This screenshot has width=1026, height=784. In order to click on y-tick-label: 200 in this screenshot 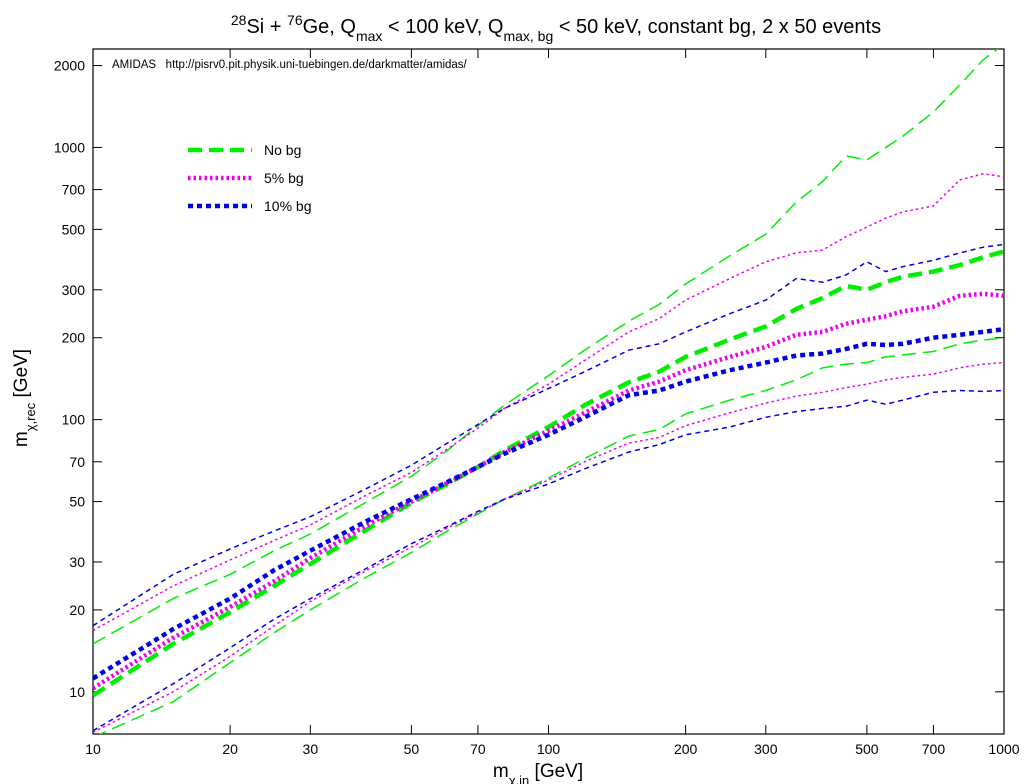, I will do `click(74, 338)`.